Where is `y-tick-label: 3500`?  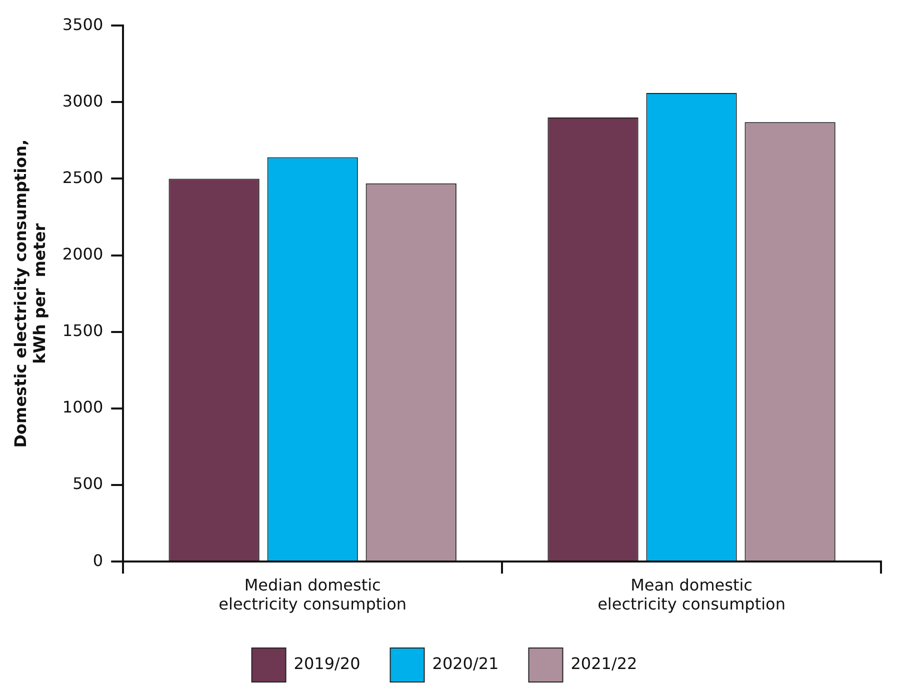 y-tick-label: 3500 is located at coordinates (83, 24).